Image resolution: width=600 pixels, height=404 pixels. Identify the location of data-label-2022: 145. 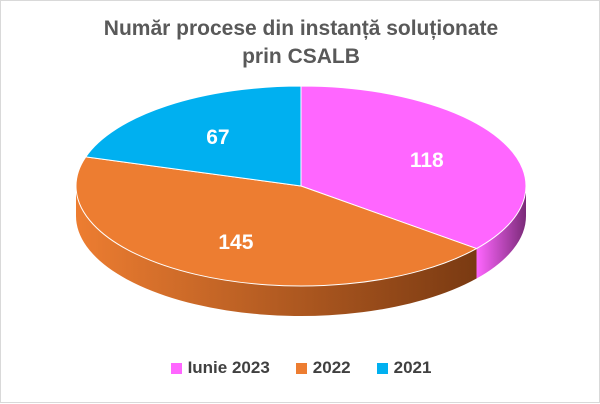
(235, 242).